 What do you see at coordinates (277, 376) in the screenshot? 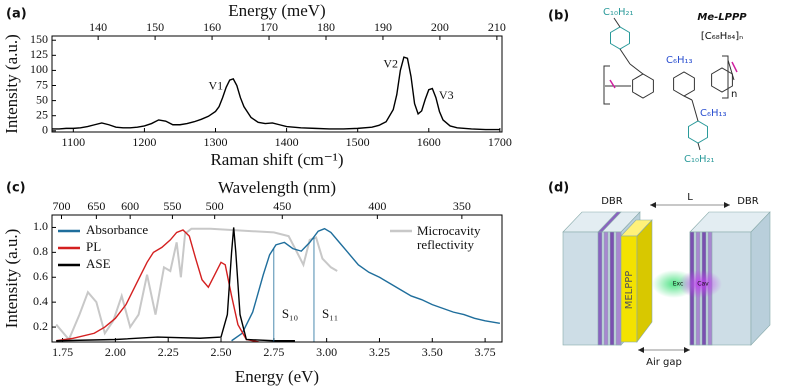
I see `x-axis-title: Energy (eV)` at bounding box center [277, 376].